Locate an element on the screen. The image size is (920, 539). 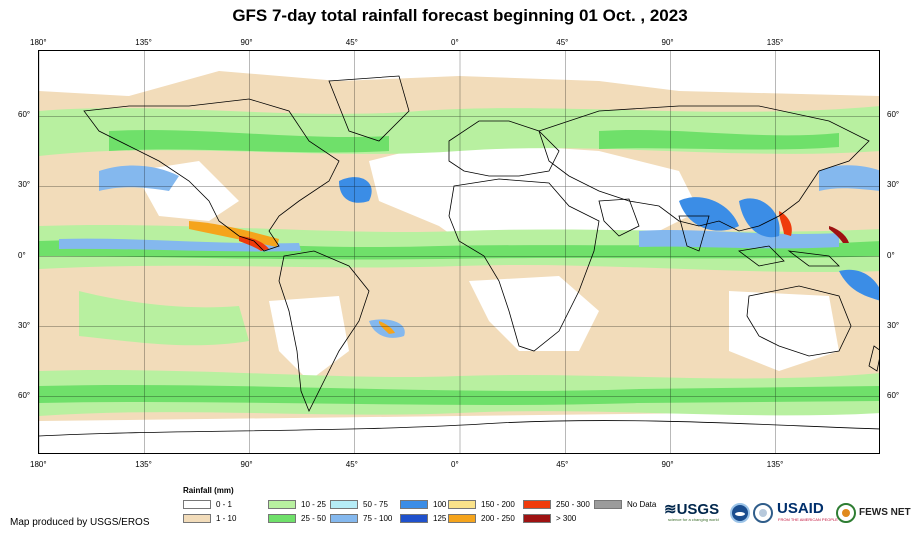
legend-label: > 300 is located at coordinates (566, 518).